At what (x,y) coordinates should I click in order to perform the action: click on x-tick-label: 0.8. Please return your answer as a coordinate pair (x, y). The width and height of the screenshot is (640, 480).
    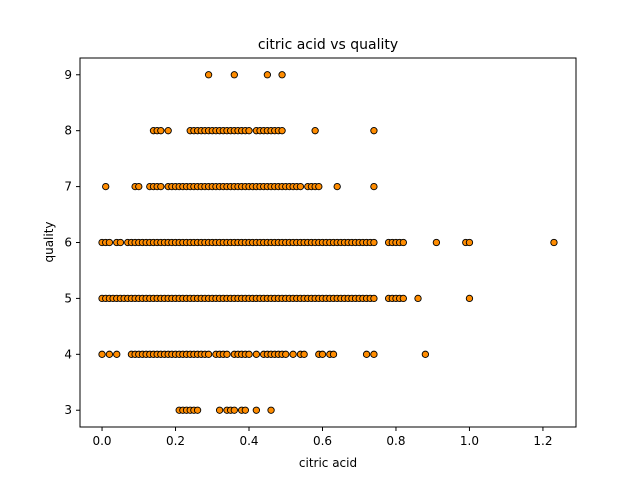
    Looking at the image, I should click on (395, 441).